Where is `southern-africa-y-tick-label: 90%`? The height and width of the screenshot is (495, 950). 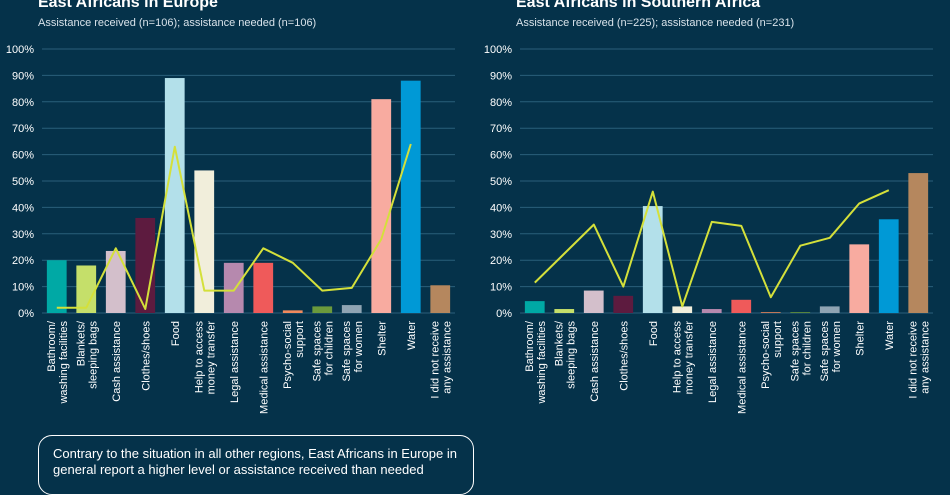 southern-africa-y-tick-label: 90% is located at coordinates (501, 76).